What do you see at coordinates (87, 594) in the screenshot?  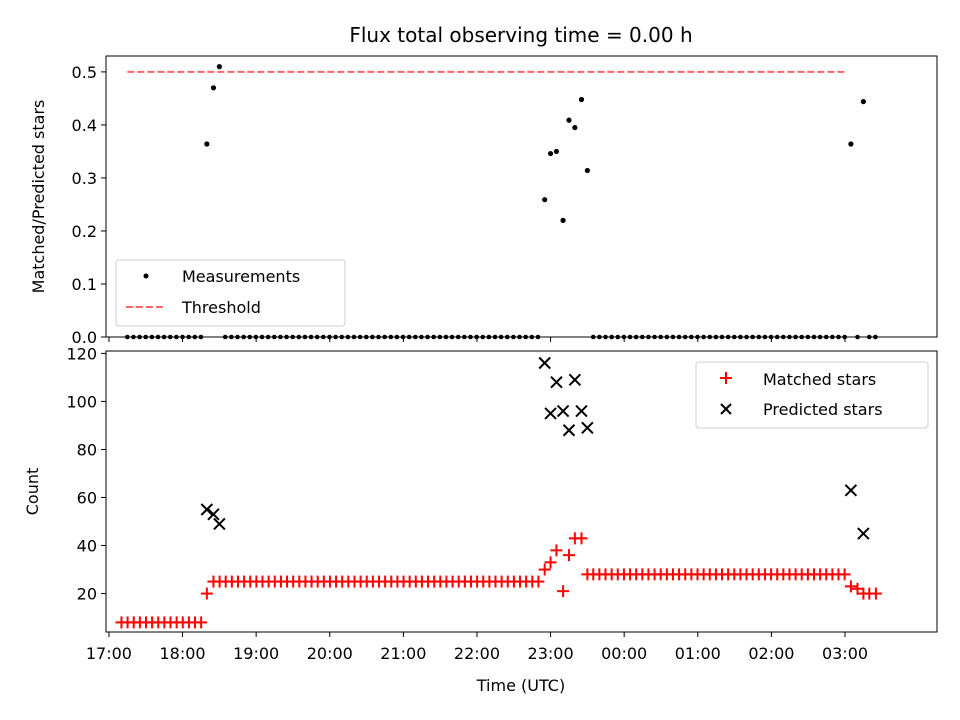 I see `bottom-y-tick-label: 20` at bounding box center [87, 594].